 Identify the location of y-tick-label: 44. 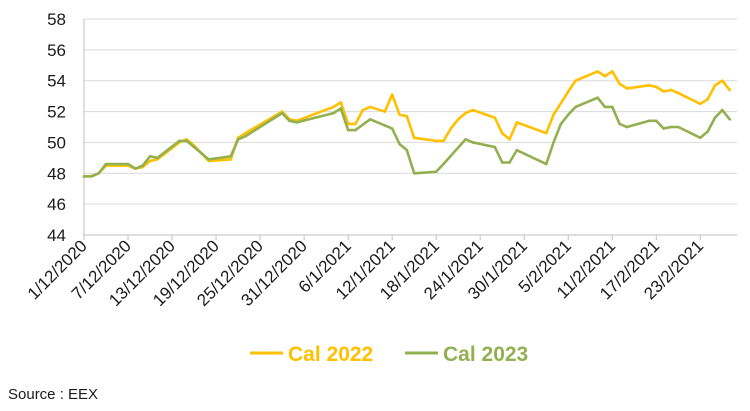
(56, 235).